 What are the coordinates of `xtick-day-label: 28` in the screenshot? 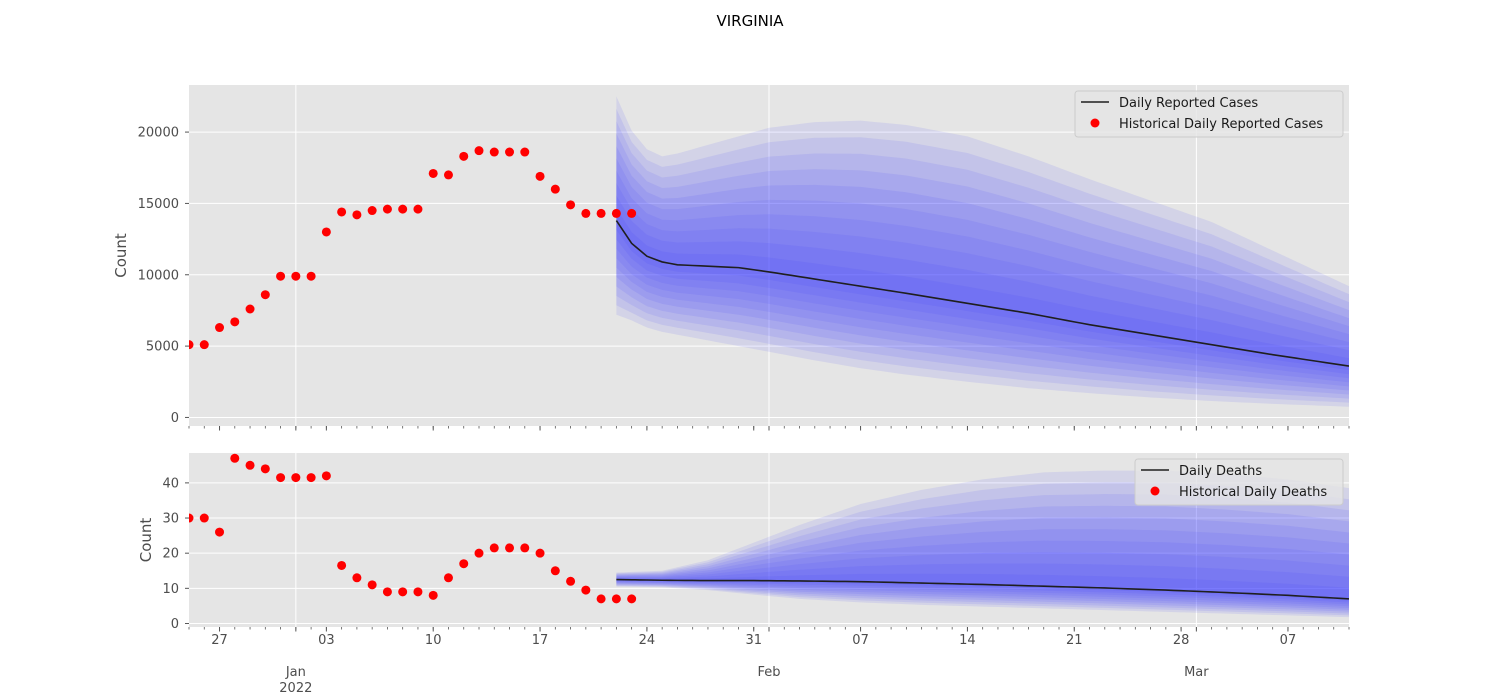 It's located at (1181, 640).